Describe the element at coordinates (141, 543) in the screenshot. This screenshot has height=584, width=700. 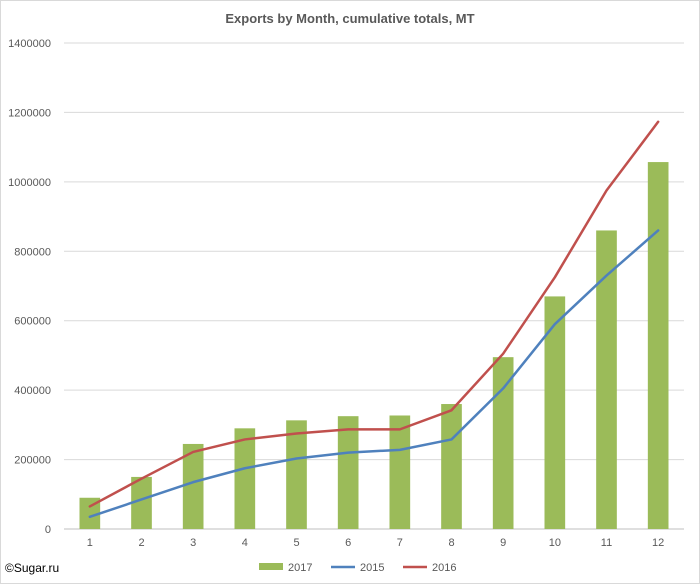
I see `x-tick-label: 2` at that location.